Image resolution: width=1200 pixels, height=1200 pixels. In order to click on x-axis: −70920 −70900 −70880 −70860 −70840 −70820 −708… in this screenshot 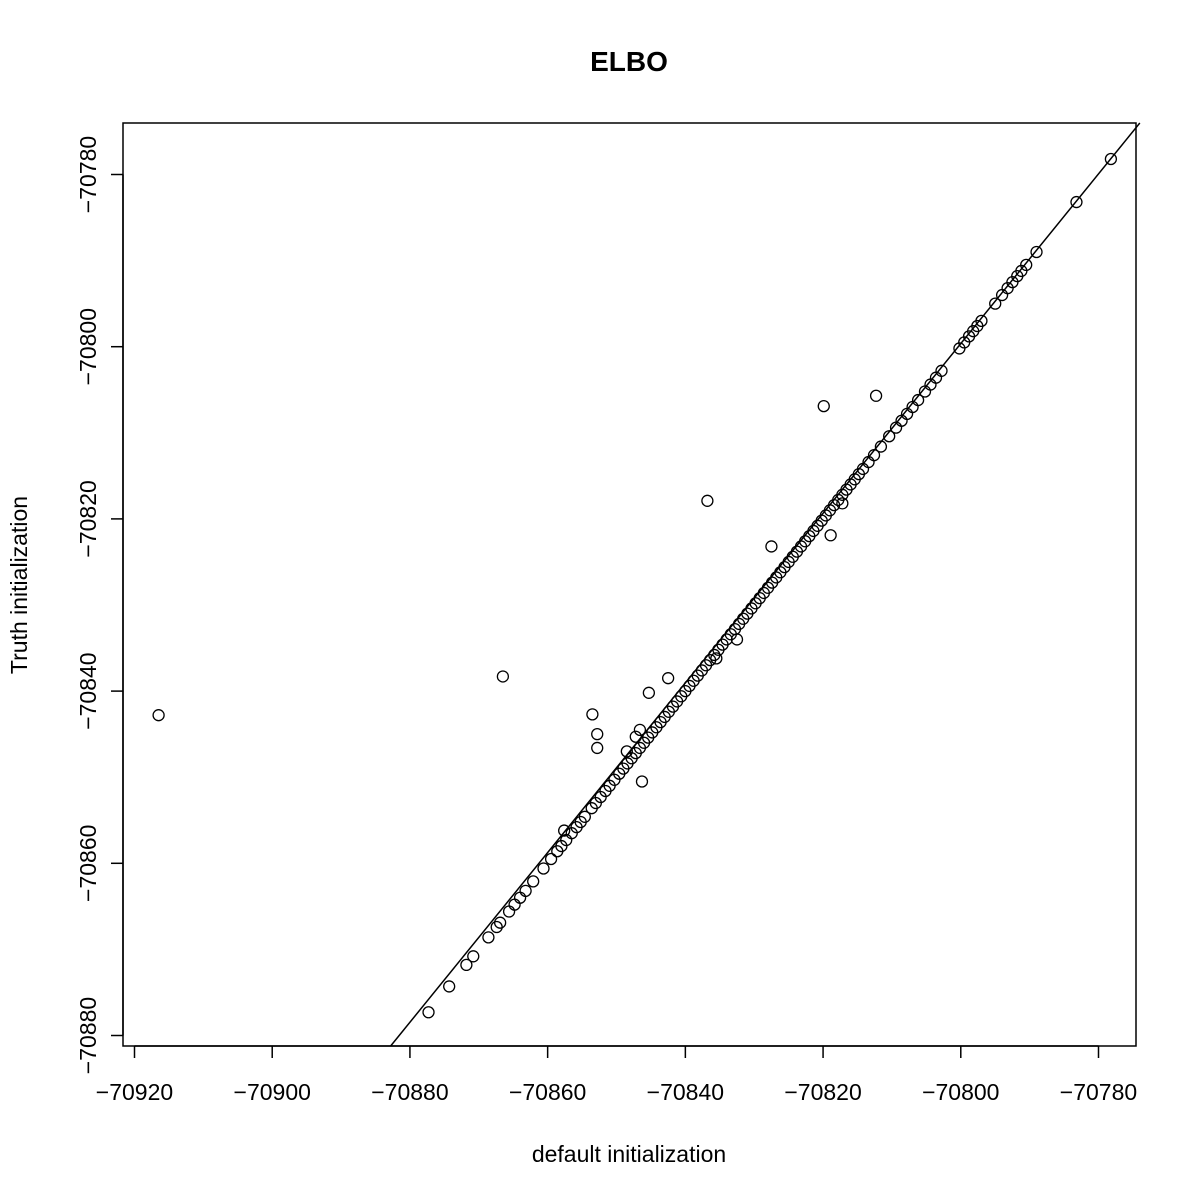, I will do `click(616, 1075)`.